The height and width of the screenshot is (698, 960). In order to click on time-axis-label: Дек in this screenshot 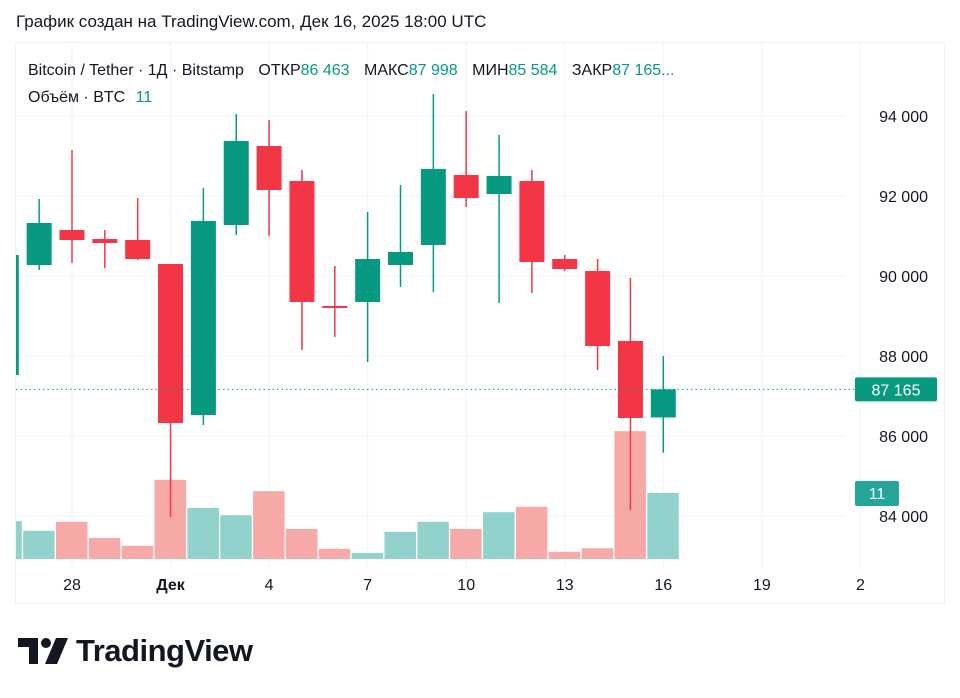, I will do `click(170, 585)`.